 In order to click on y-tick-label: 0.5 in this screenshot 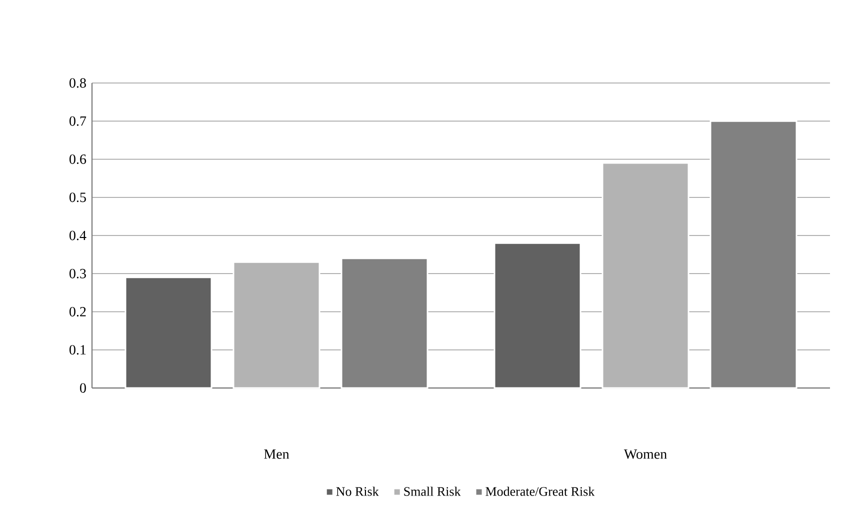, I will do `click(78, 197)`.